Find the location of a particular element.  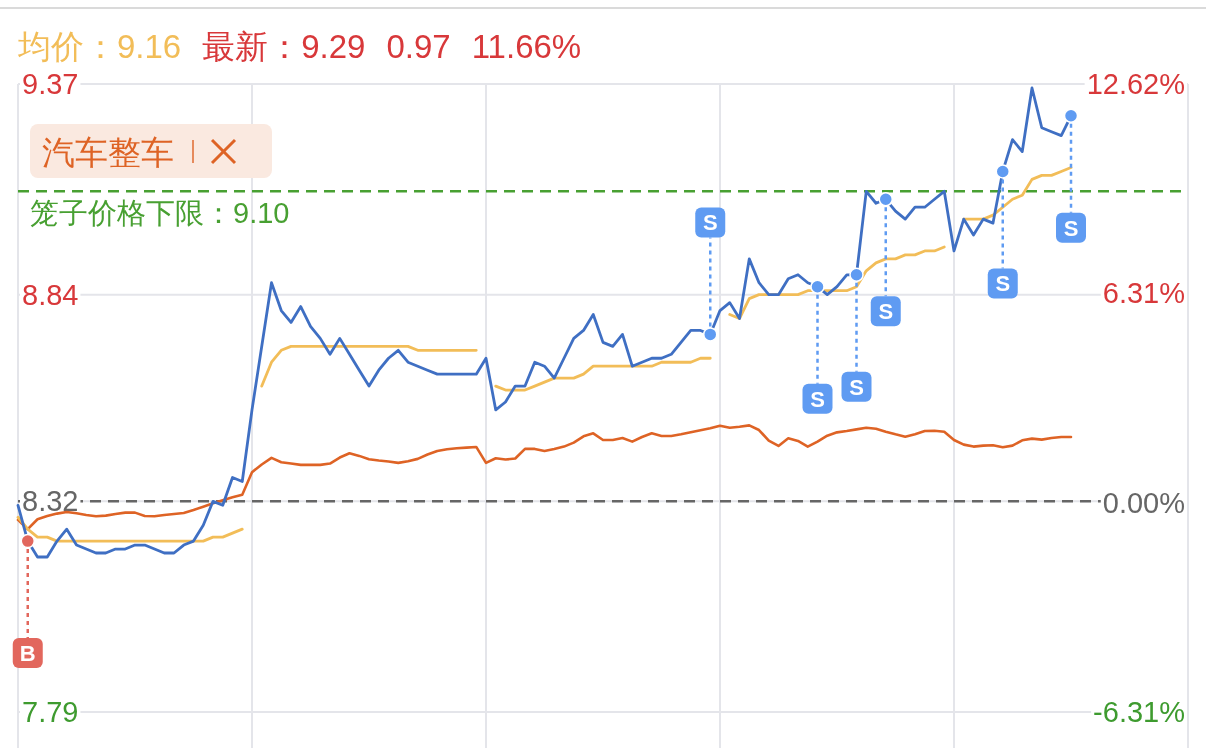

line-series is located at coordinates (544, 477).